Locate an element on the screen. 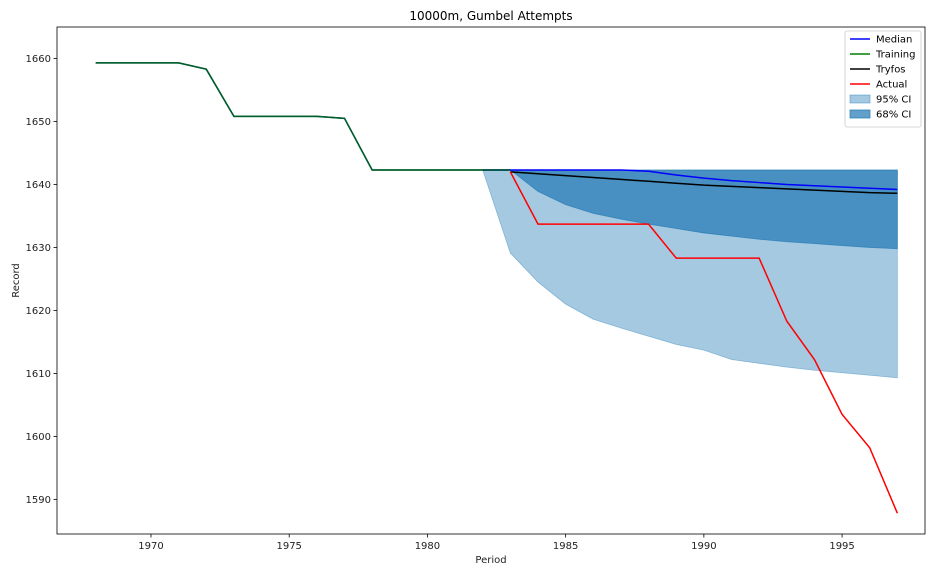  y-tick-label: 1610 is located at coordinates (38, 374).